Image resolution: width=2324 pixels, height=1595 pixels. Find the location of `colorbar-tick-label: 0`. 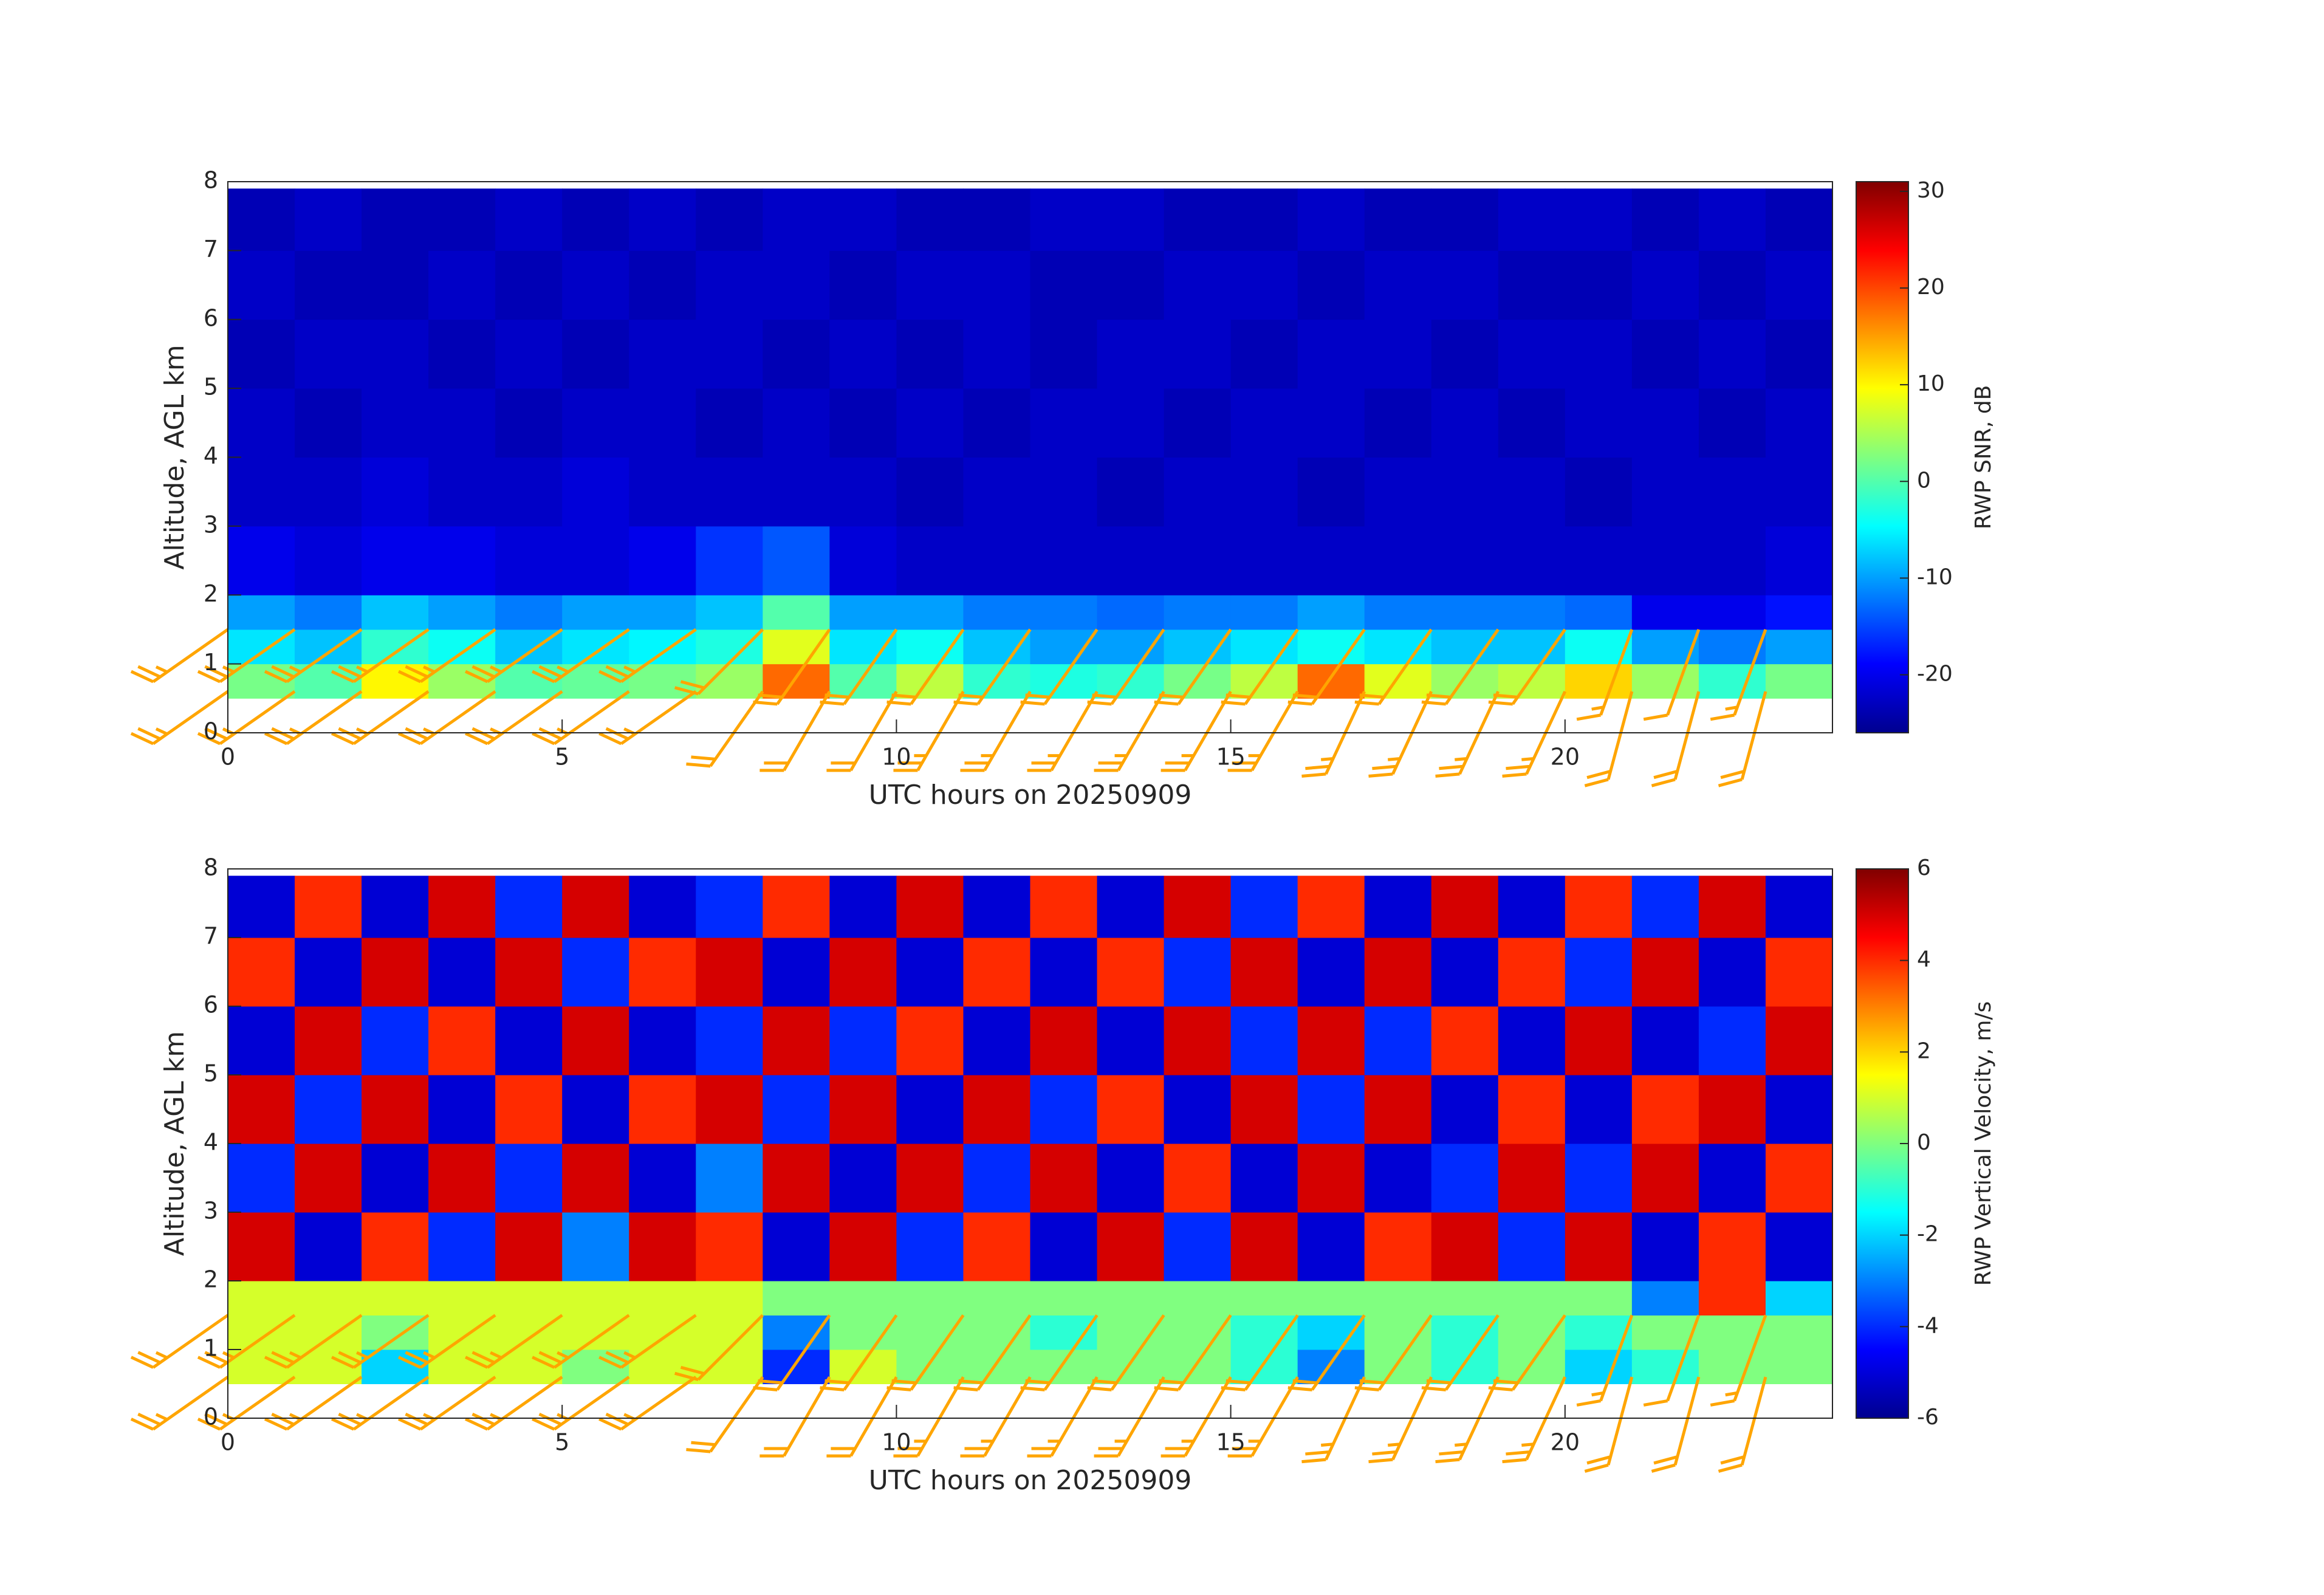

colorbar-tick-label: 0 is located at coordinates (1924, 480).